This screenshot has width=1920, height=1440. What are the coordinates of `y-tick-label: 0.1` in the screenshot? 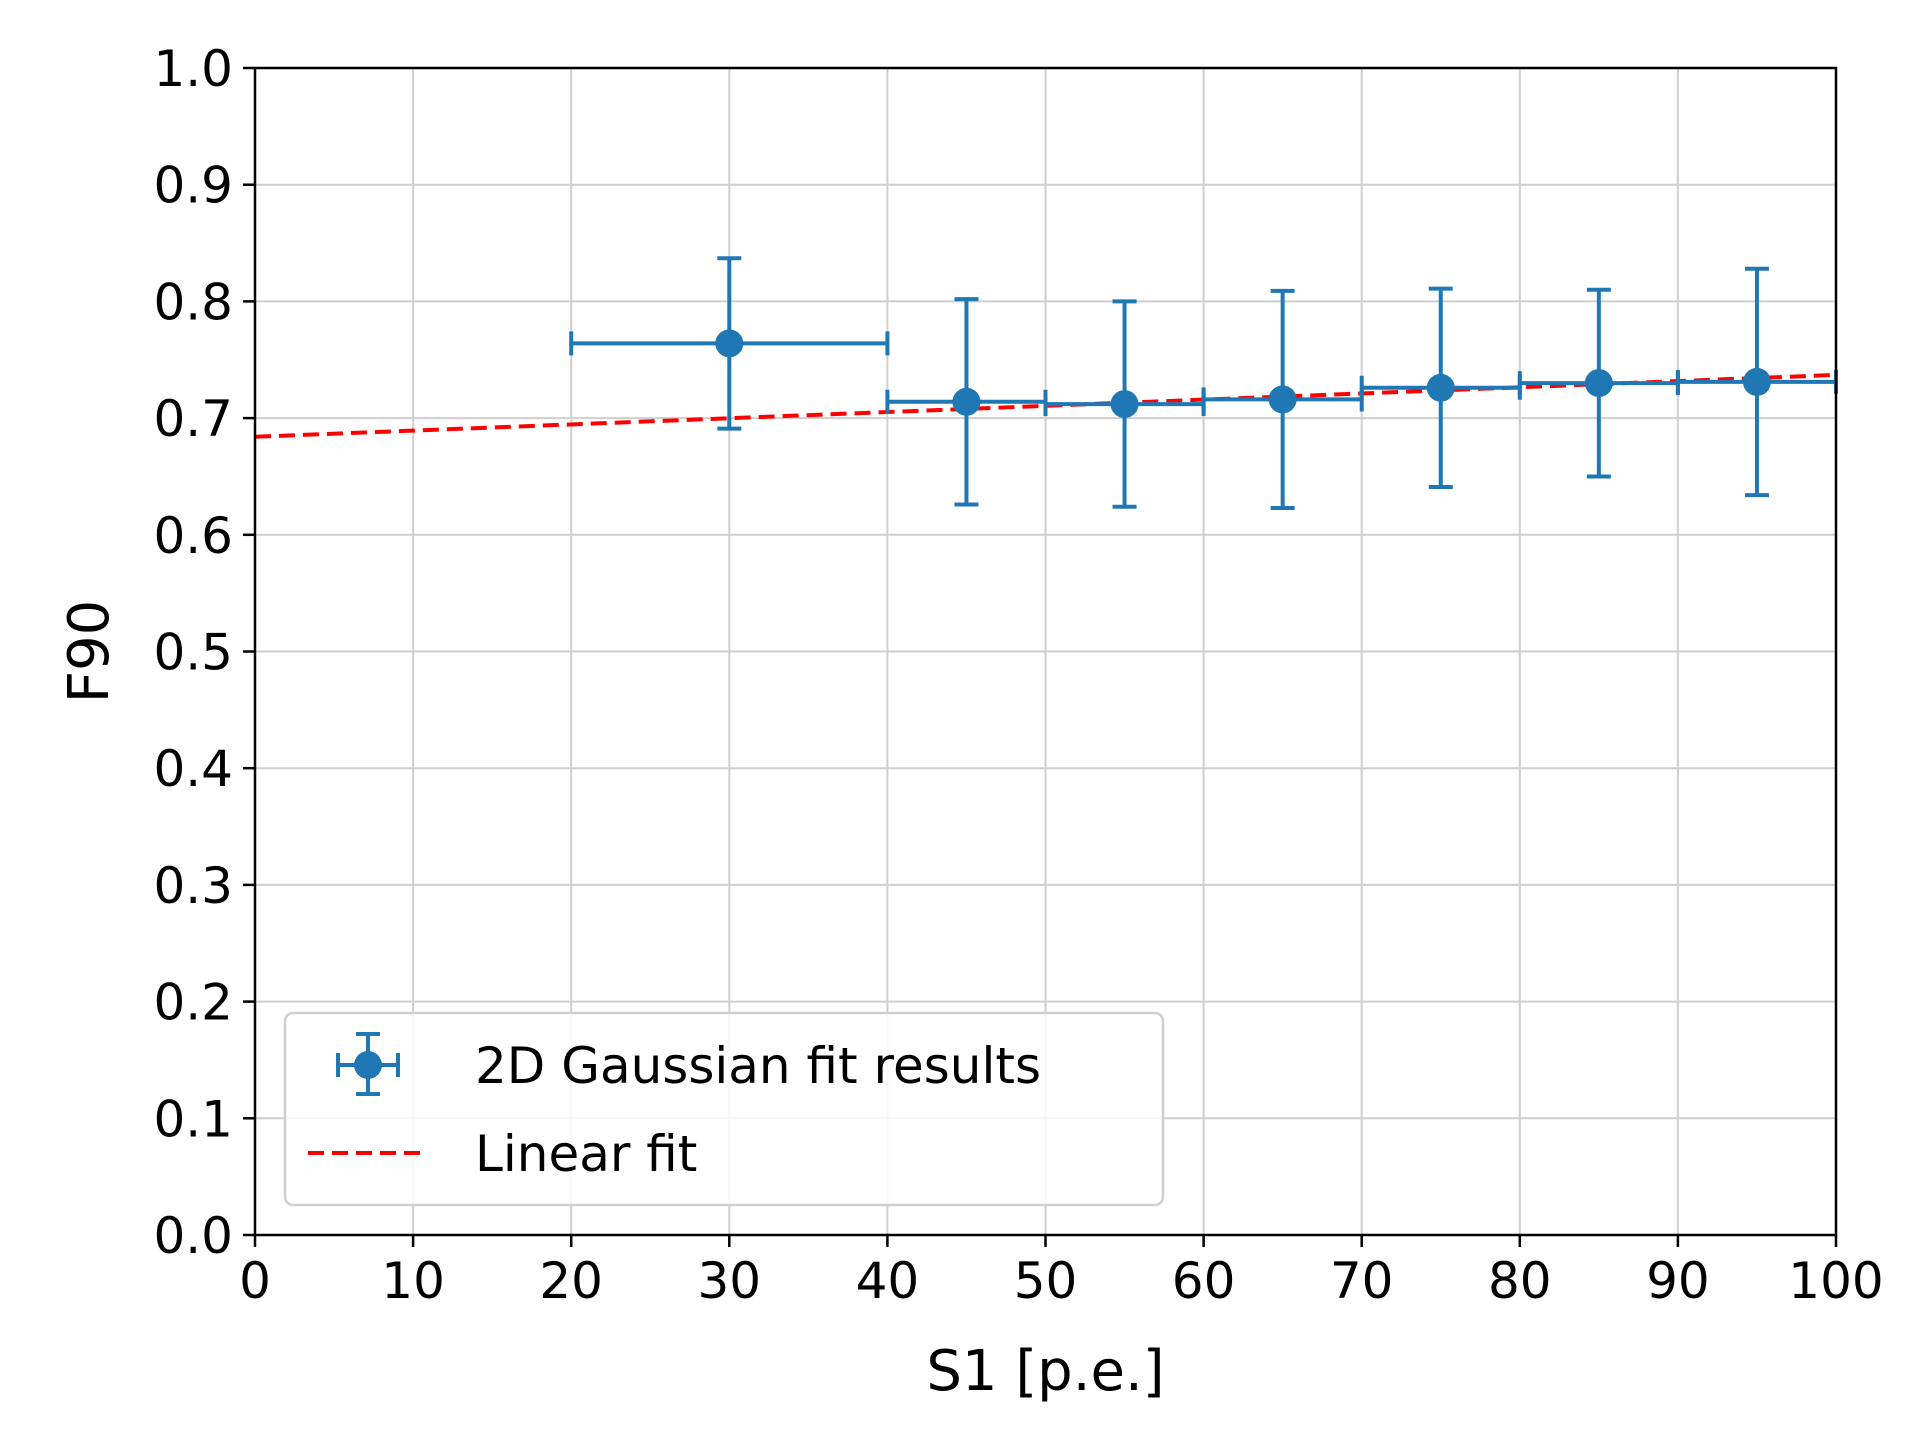 It's located at (193, 1119).